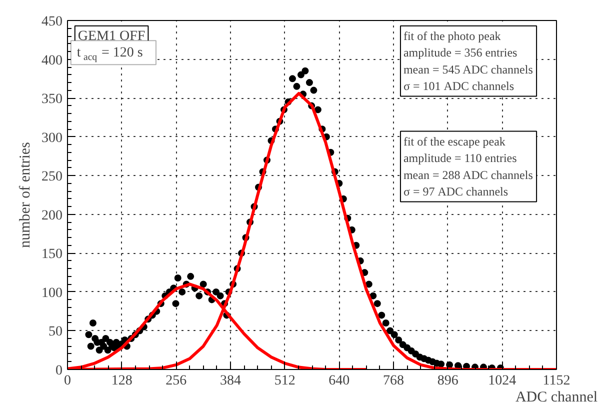 This screenshot has height=414, width=604. I want to click on annotation: fit of the escape peak amplitude = 110 entries mean = 288 ADC channels σ = 97 ADC channels, so click(468, 166).